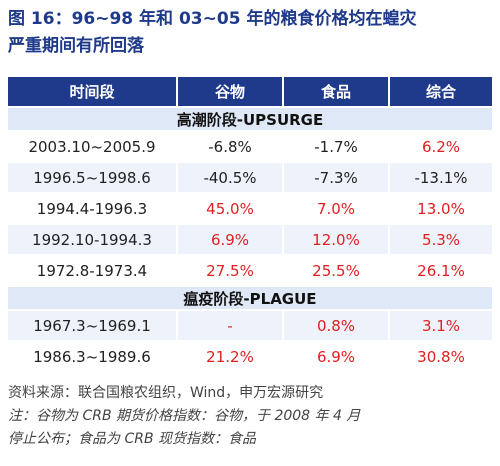 Image resolution: width=500 pixels, height=466 pixels. I want to click on table-row: 1996.5~1998.6 -40.5% -7.3% -13.1%, so click(250, 177).